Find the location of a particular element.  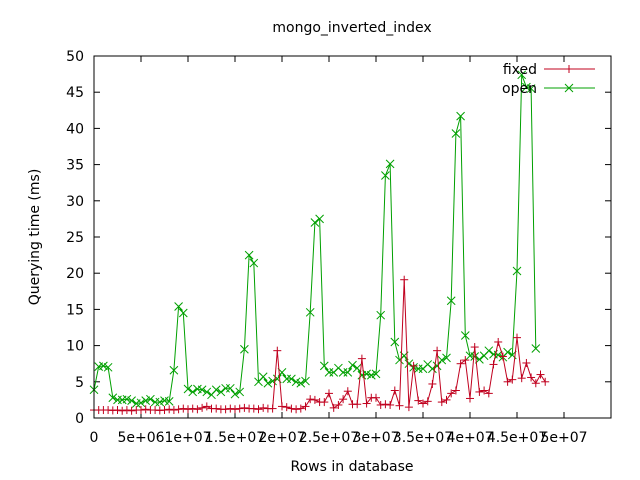

y-tick-label: 10 is located at coordinates (75, 347).